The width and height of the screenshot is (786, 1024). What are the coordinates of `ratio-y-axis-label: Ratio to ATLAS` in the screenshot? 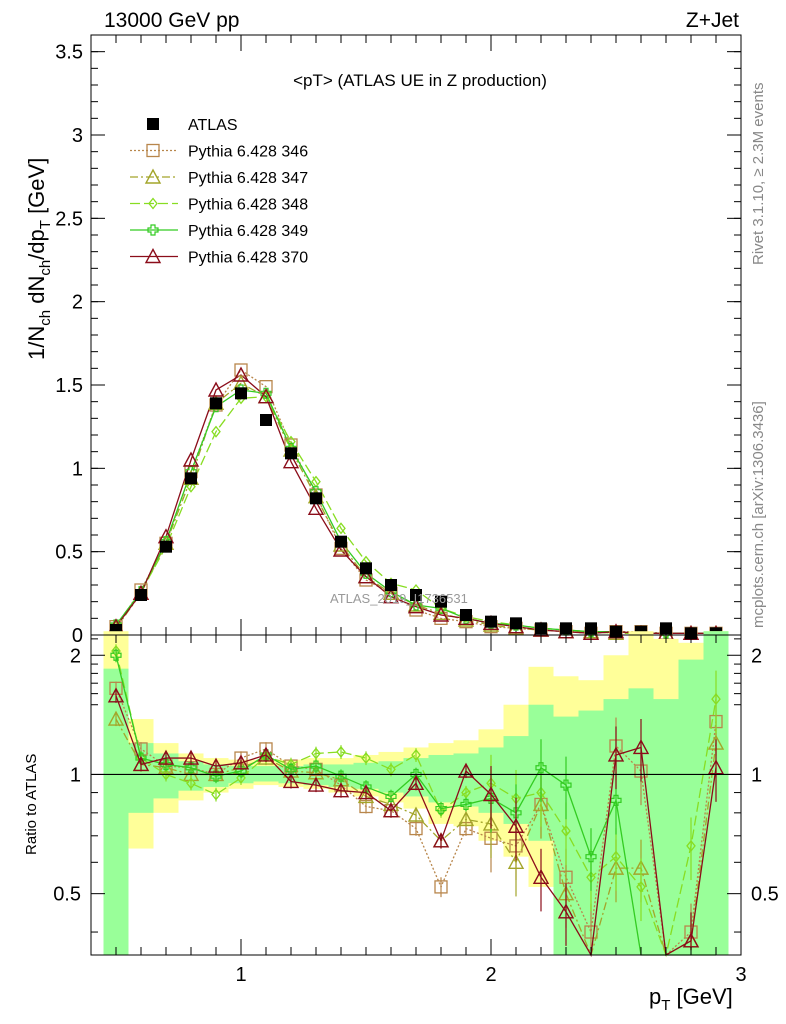 It's located at (31, 804).